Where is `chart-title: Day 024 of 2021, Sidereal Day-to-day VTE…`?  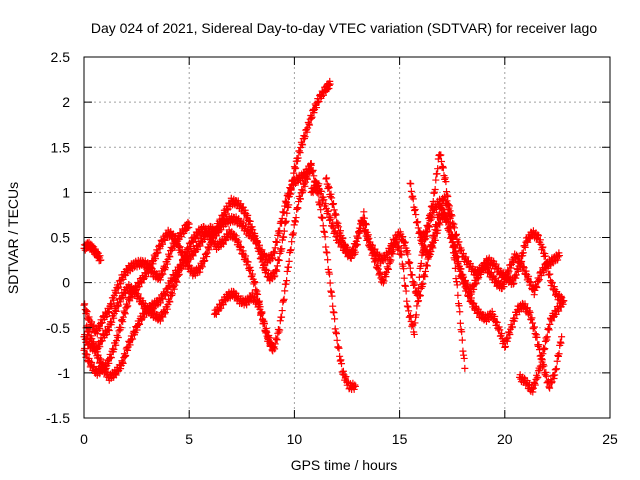
chart-title: Day 024 of 2021, Sidereal Day-to-day VTE… is located at coordinates (344, 28).